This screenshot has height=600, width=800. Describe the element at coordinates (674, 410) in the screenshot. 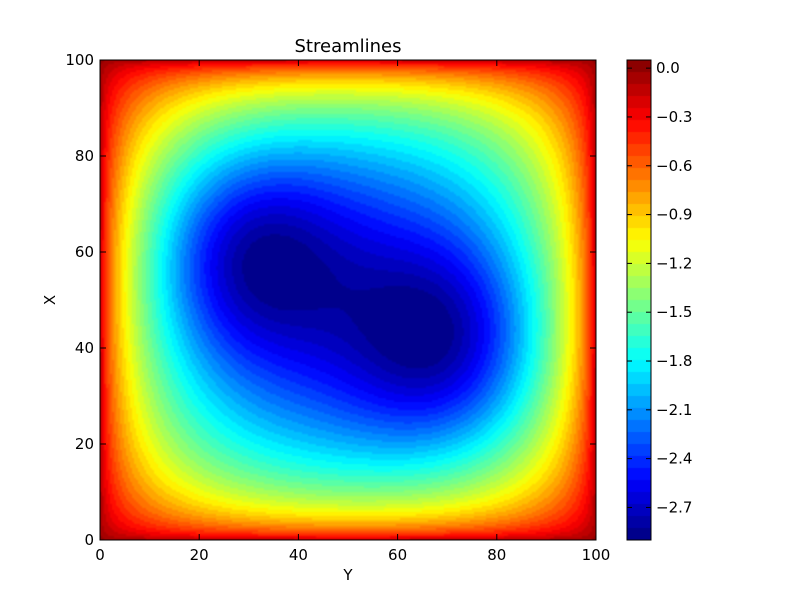

I see `colorbar-tick-label: −2.1` at that location.